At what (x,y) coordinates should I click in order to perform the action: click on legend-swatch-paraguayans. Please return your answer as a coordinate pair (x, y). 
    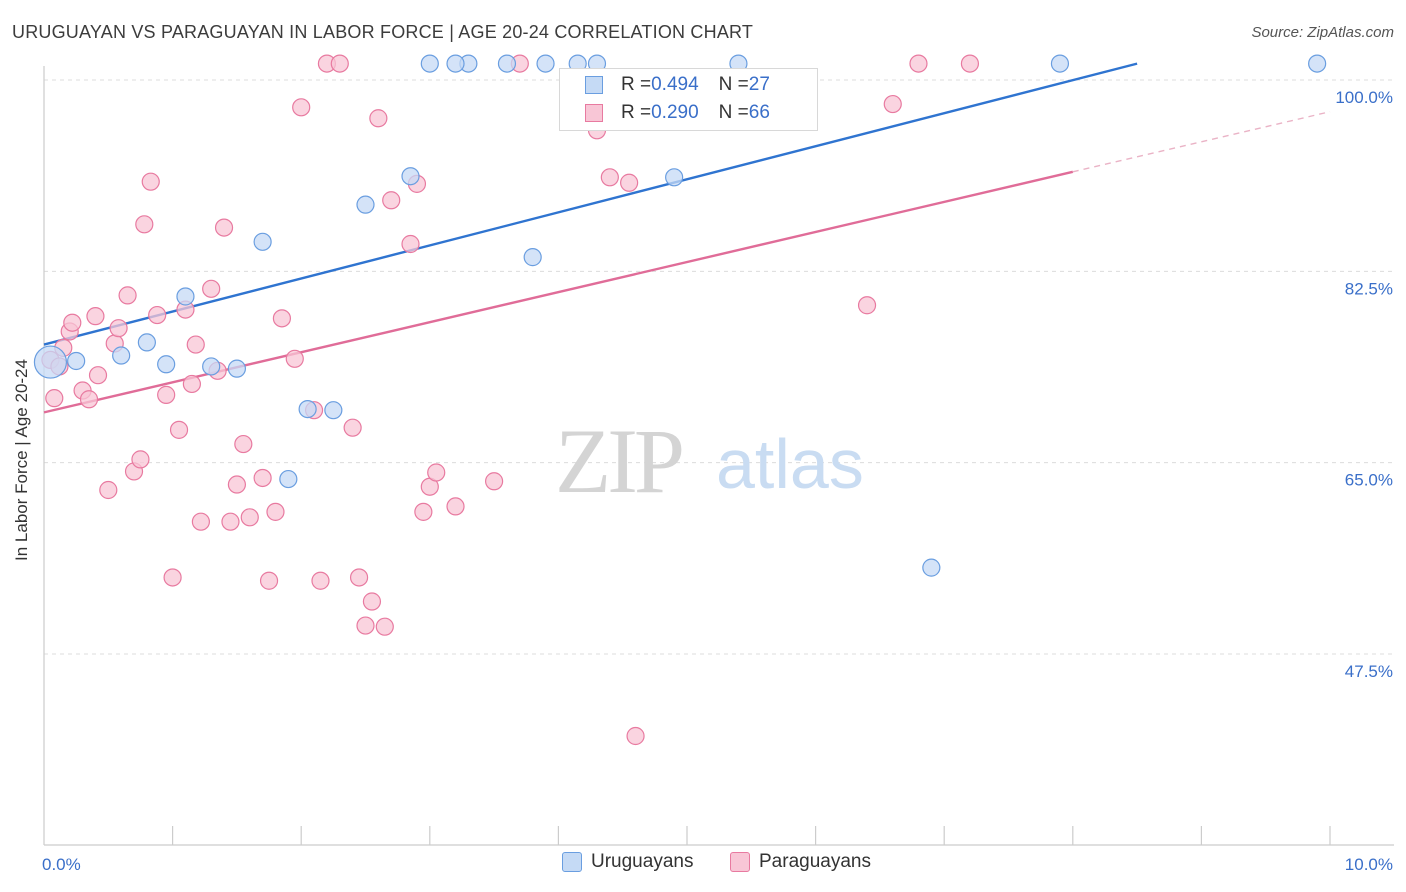
    Looking at the image, I should click on (594, 113).